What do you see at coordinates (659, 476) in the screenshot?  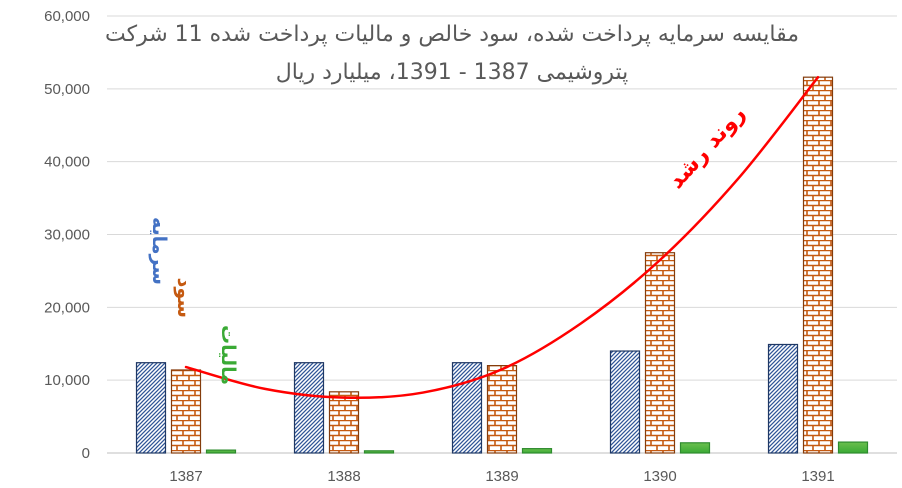 I see `x-tick-label: 1390` at bounding box center [659, 476].